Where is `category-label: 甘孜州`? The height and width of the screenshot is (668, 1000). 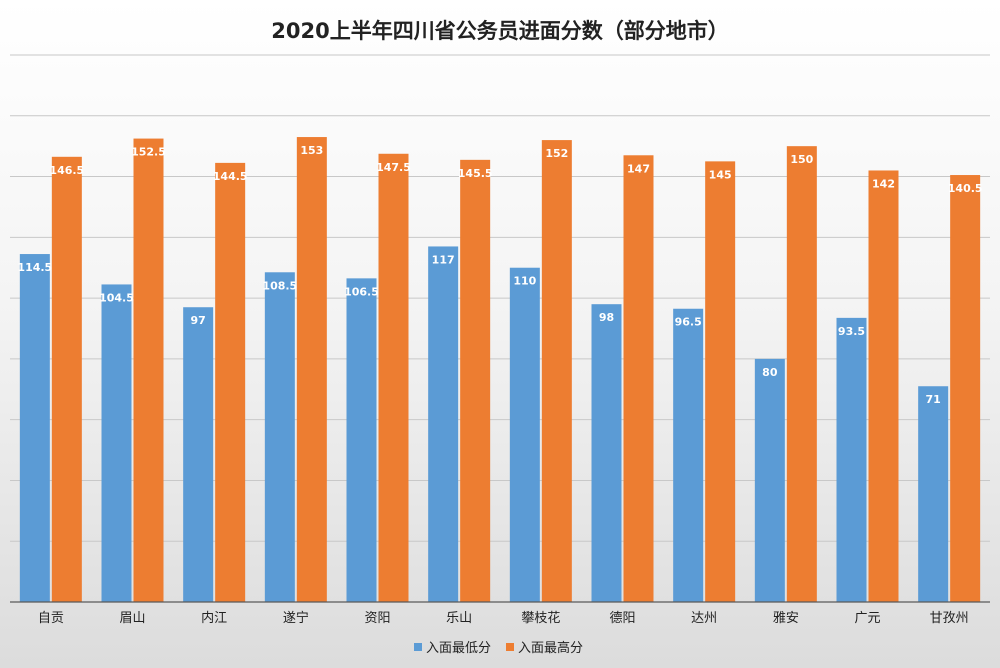 category-label: 甘孜州 is located at coordinates (949, 618).